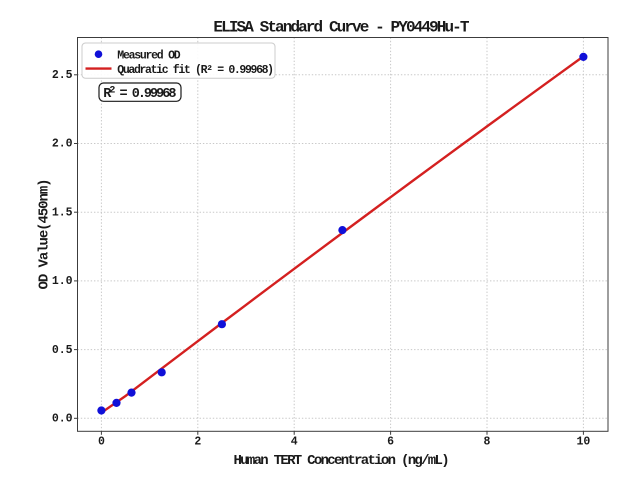  What do you see at coordinates (62, 212) in the screenshot?
I see `svg-text: 1.5` at bounding box center [62, 212].